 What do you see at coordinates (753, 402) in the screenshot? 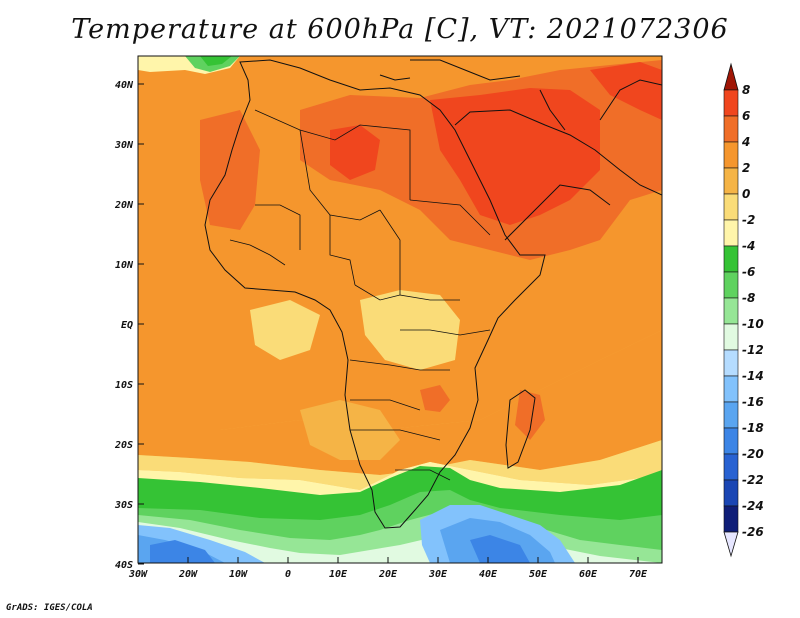
I see `colorbar-label: -16` at bounding box center [753, 402].